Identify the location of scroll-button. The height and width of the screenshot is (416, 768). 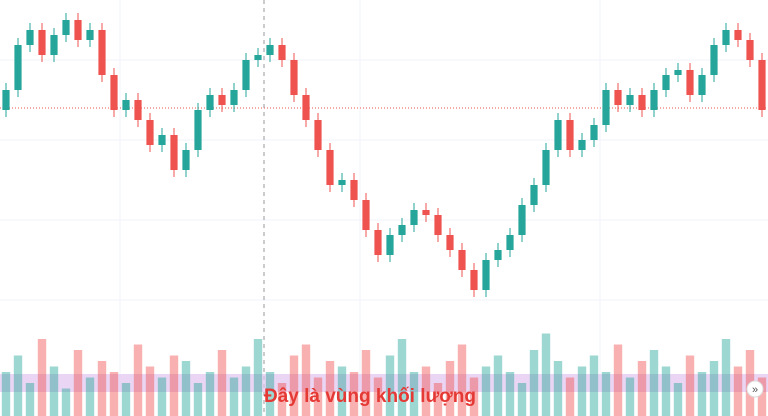
(755, 389).